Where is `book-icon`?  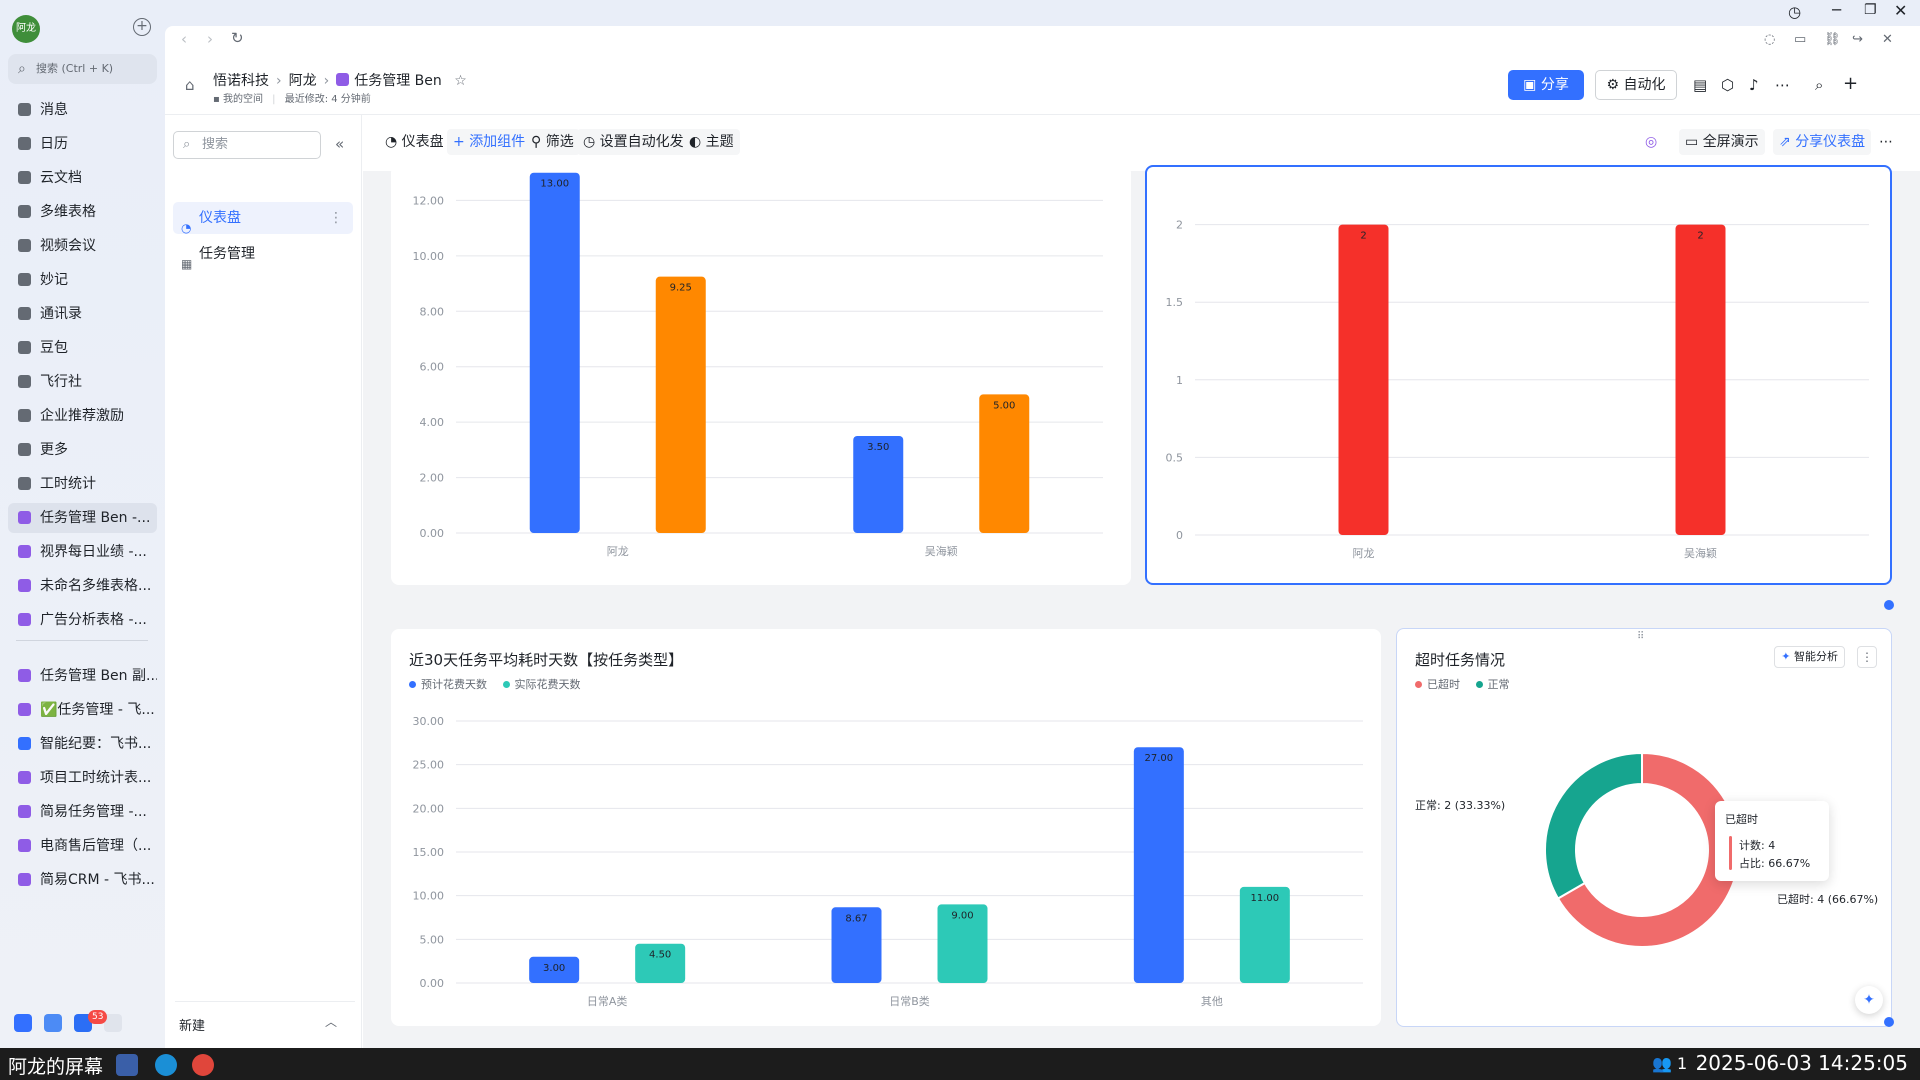
book-icon is located at coordinates (24, 381).